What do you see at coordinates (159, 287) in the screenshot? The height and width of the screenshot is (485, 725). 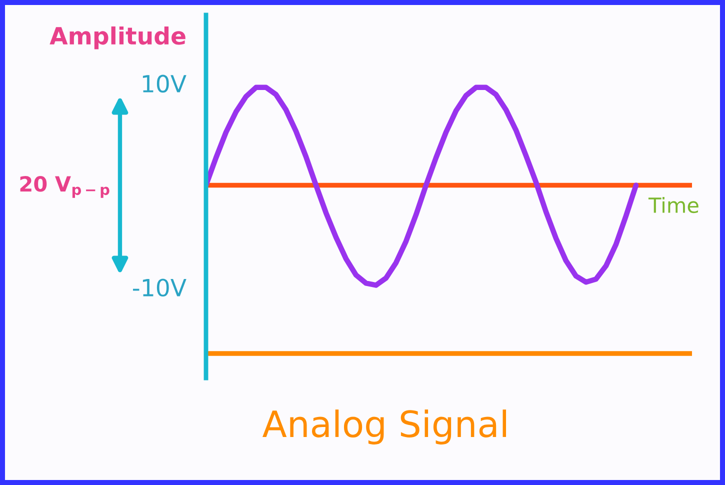 I see `y-tick-label: -10V` at bounding box center [159, 287].